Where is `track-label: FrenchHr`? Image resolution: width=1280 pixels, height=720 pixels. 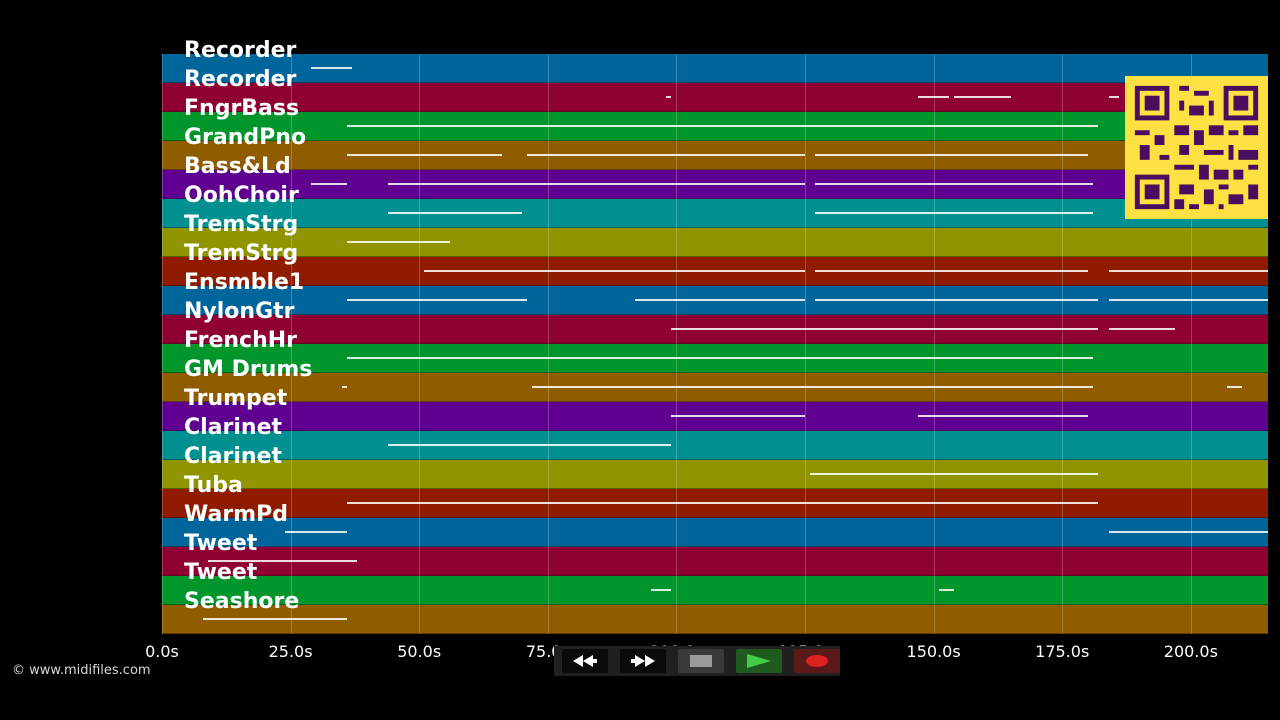
track-label: FrenchHr is located at coordinates (241, 340).